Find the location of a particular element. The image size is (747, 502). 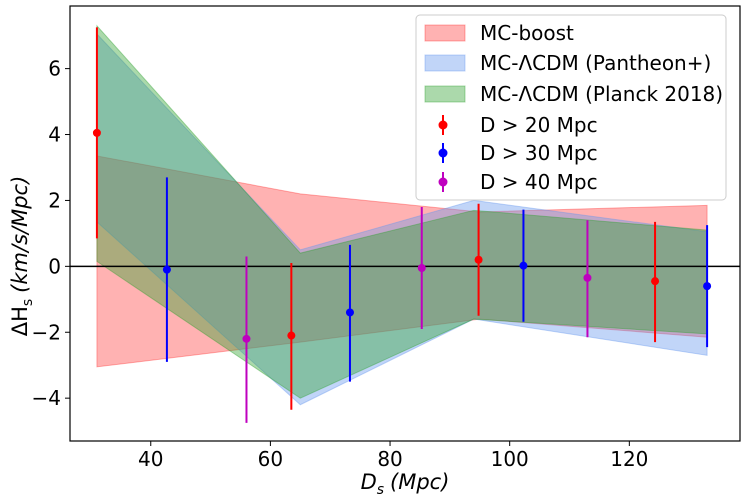

x-tick-label: 60 is located at coordinates (270, 459).